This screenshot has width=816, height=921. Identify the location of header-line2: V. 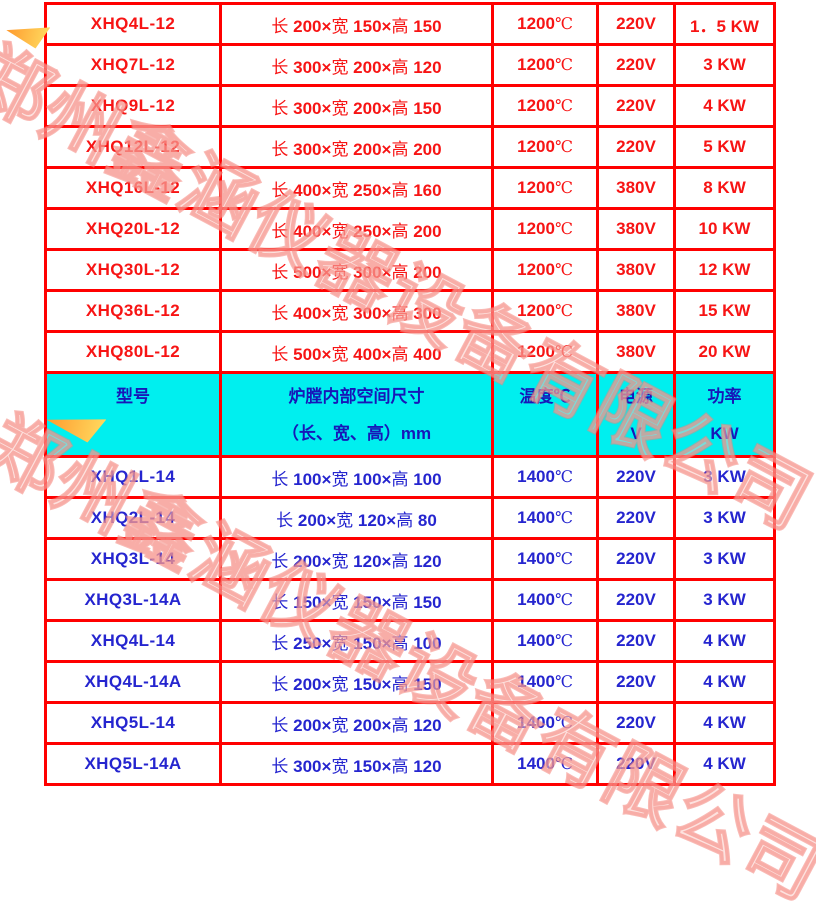
(636, 433).